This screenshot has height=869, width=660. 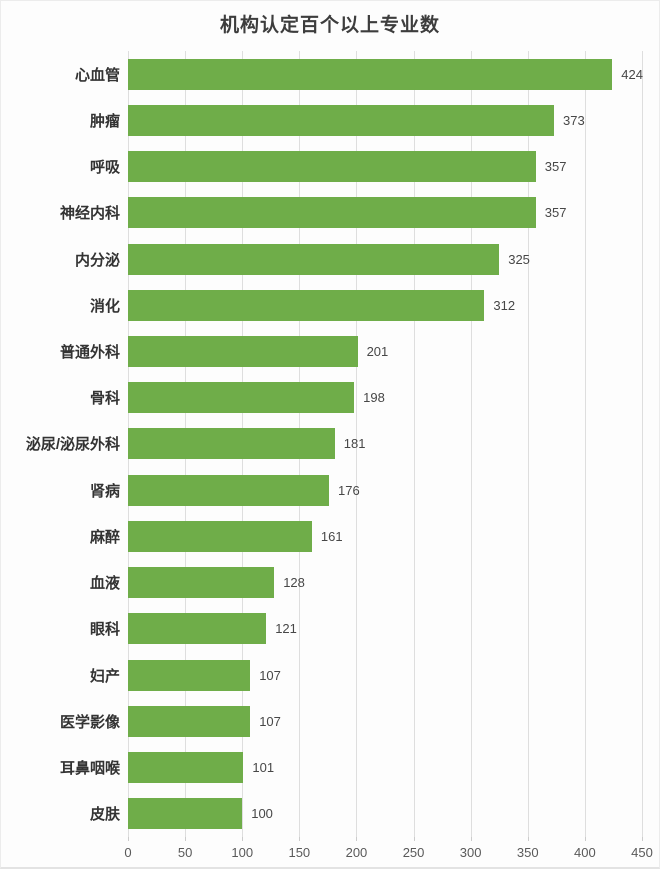 I want to click on value-label: 201, so click(x=377, y=352).